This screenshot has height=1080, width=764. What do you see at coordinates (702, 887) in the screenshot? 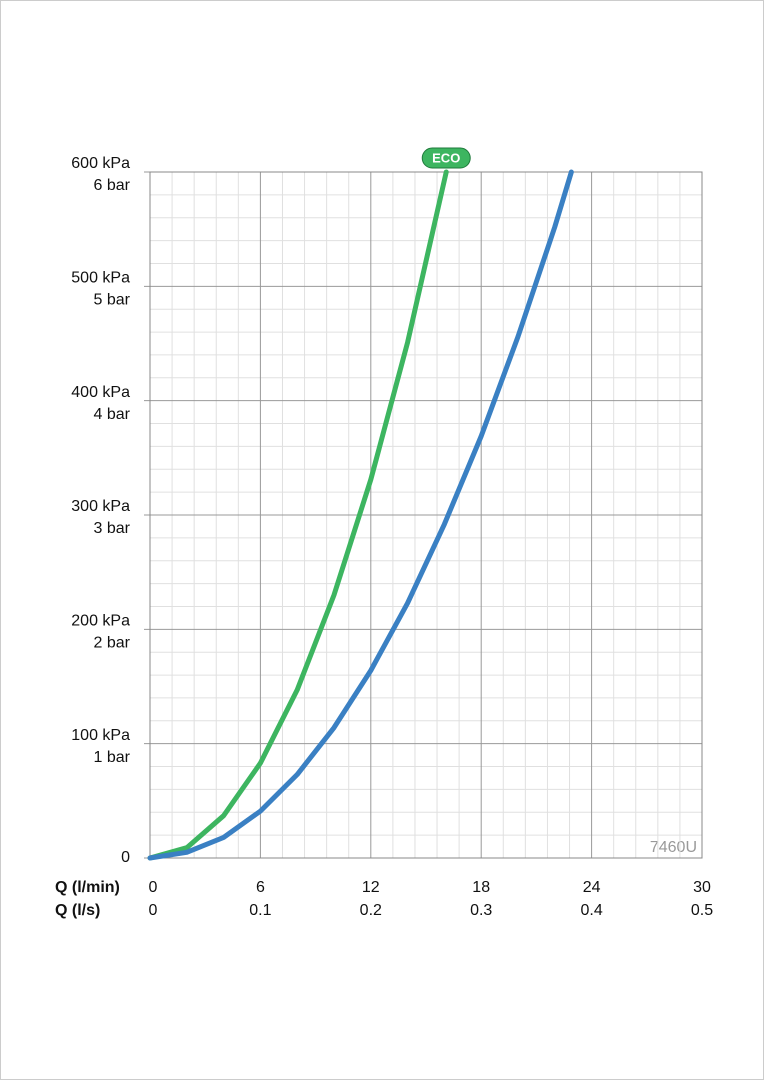
I see `x-tick-label: 30` at bounding box center [702, 887].